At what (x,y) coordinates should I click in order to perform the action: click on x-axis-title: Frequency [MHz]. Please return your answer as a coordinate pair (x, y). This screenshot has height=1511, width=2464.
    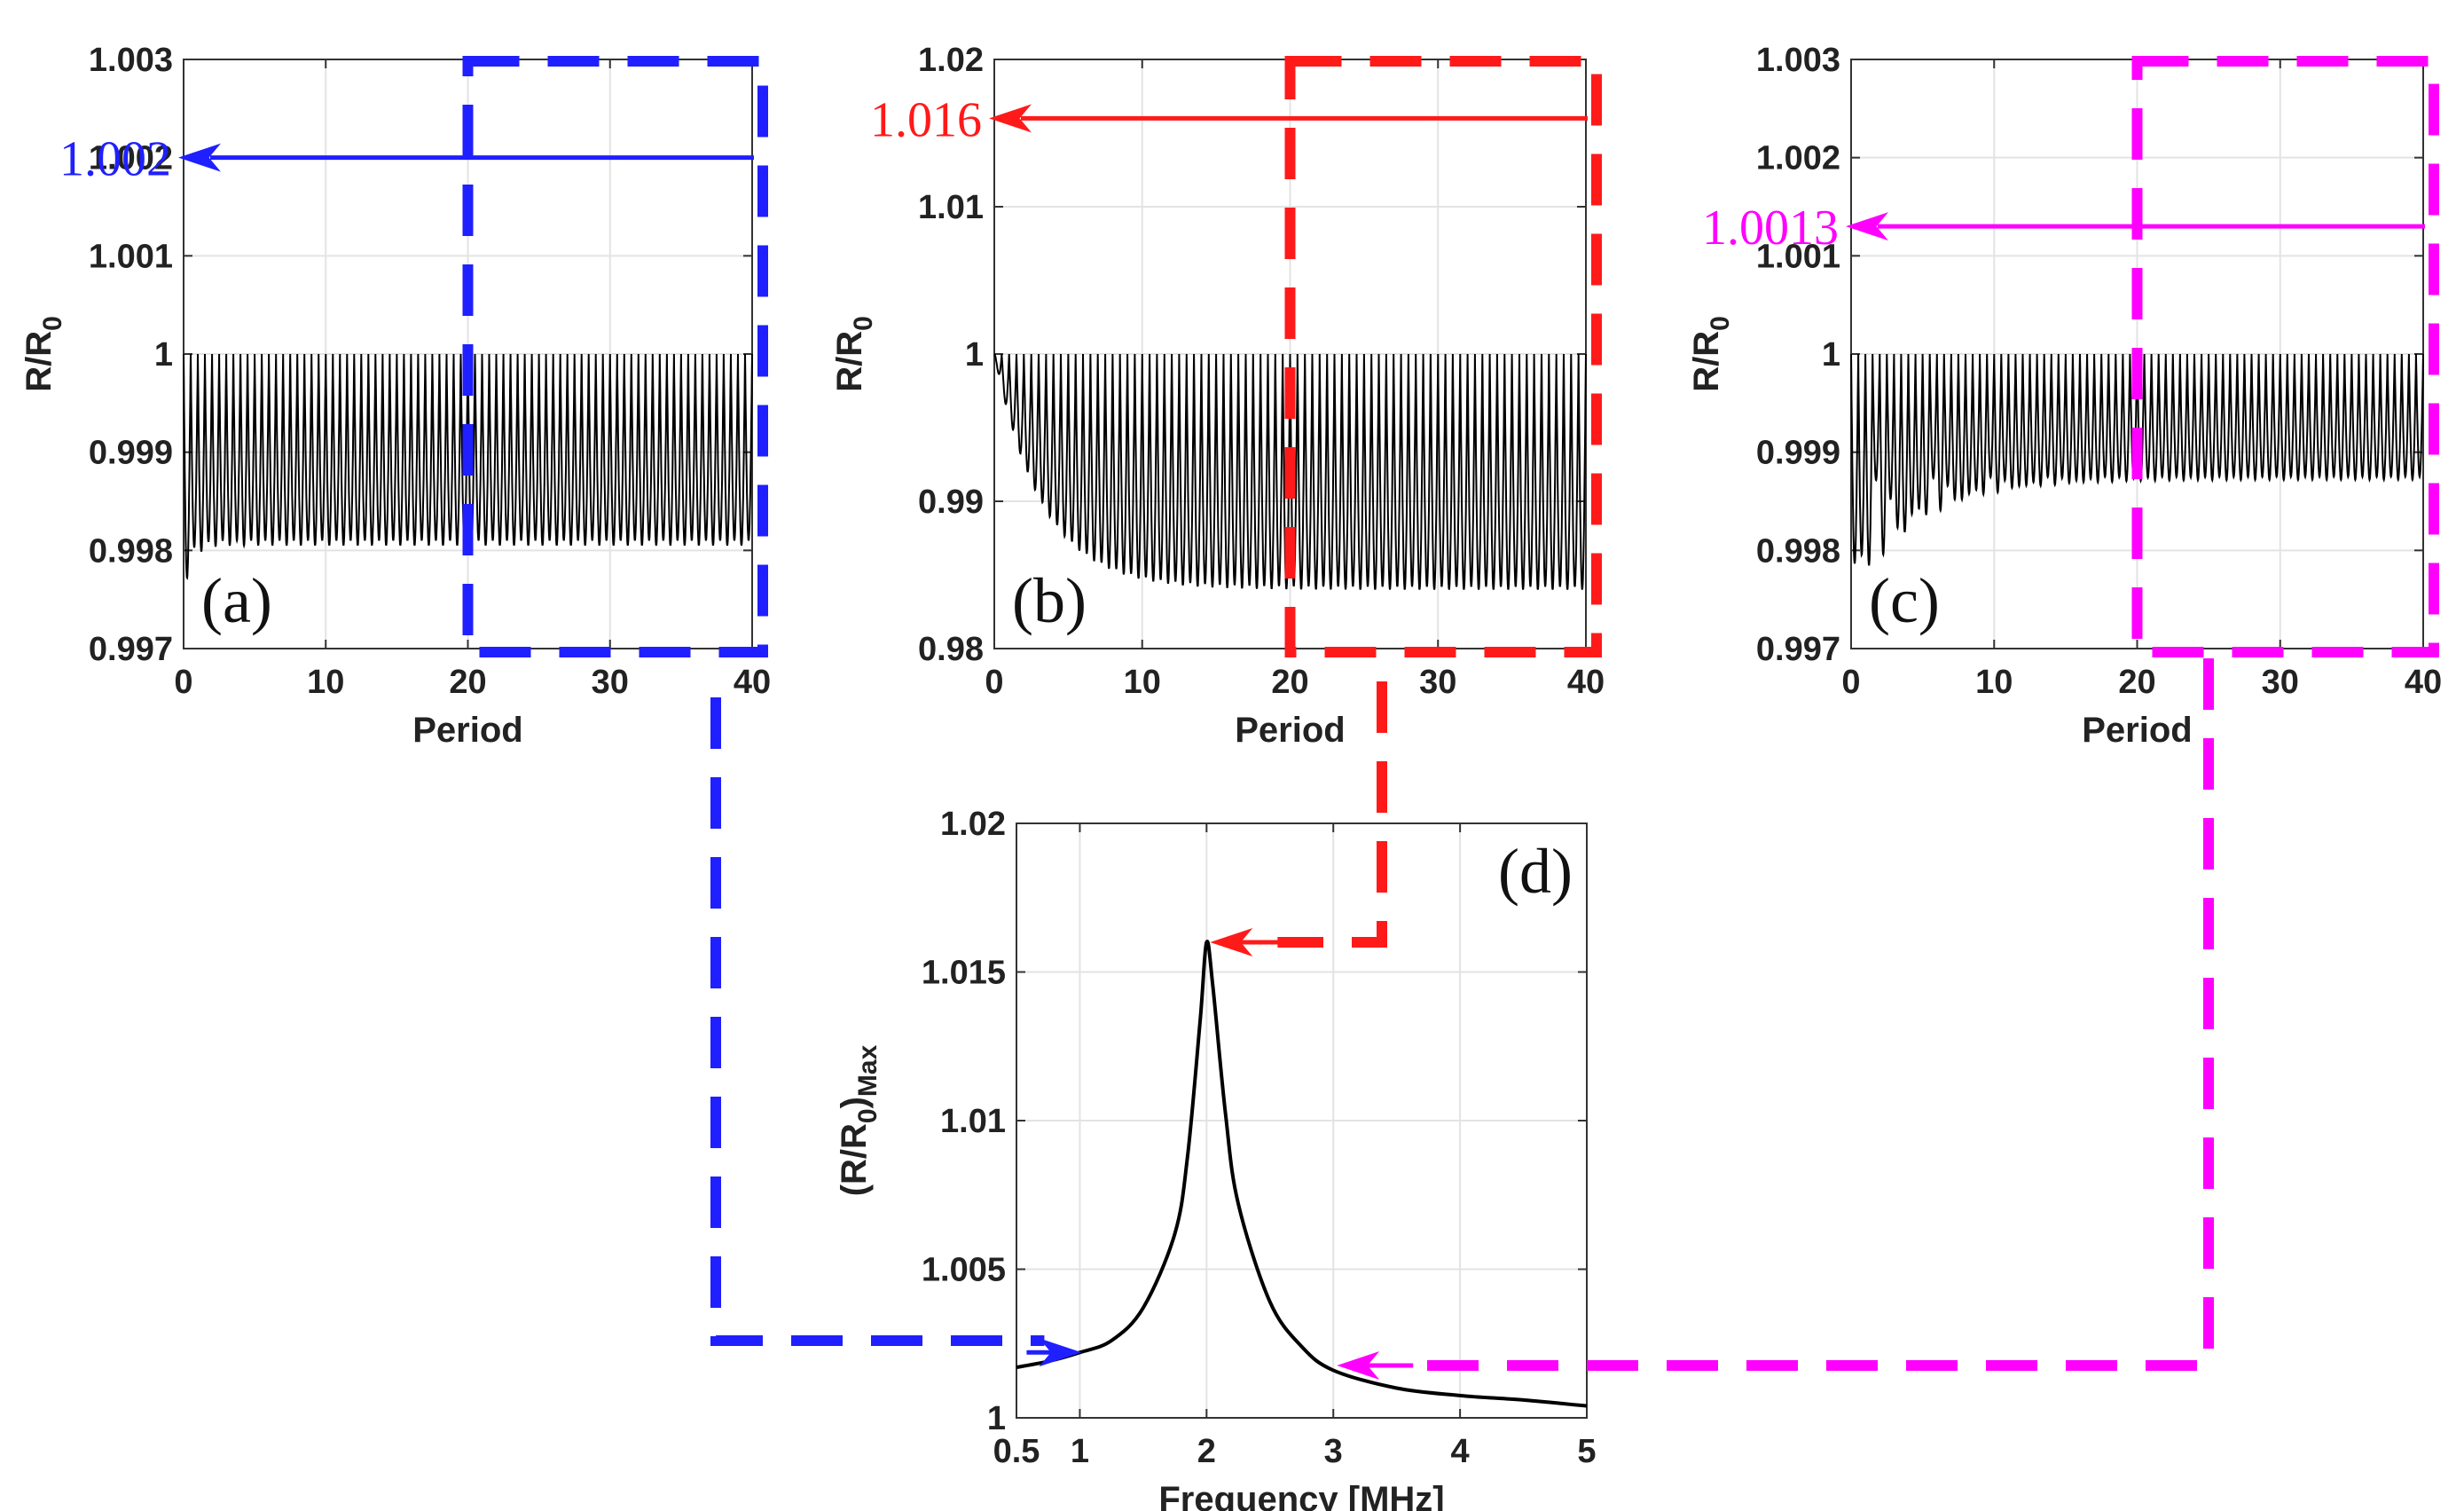
    Looking at the image, I should click on (1301, 1495).